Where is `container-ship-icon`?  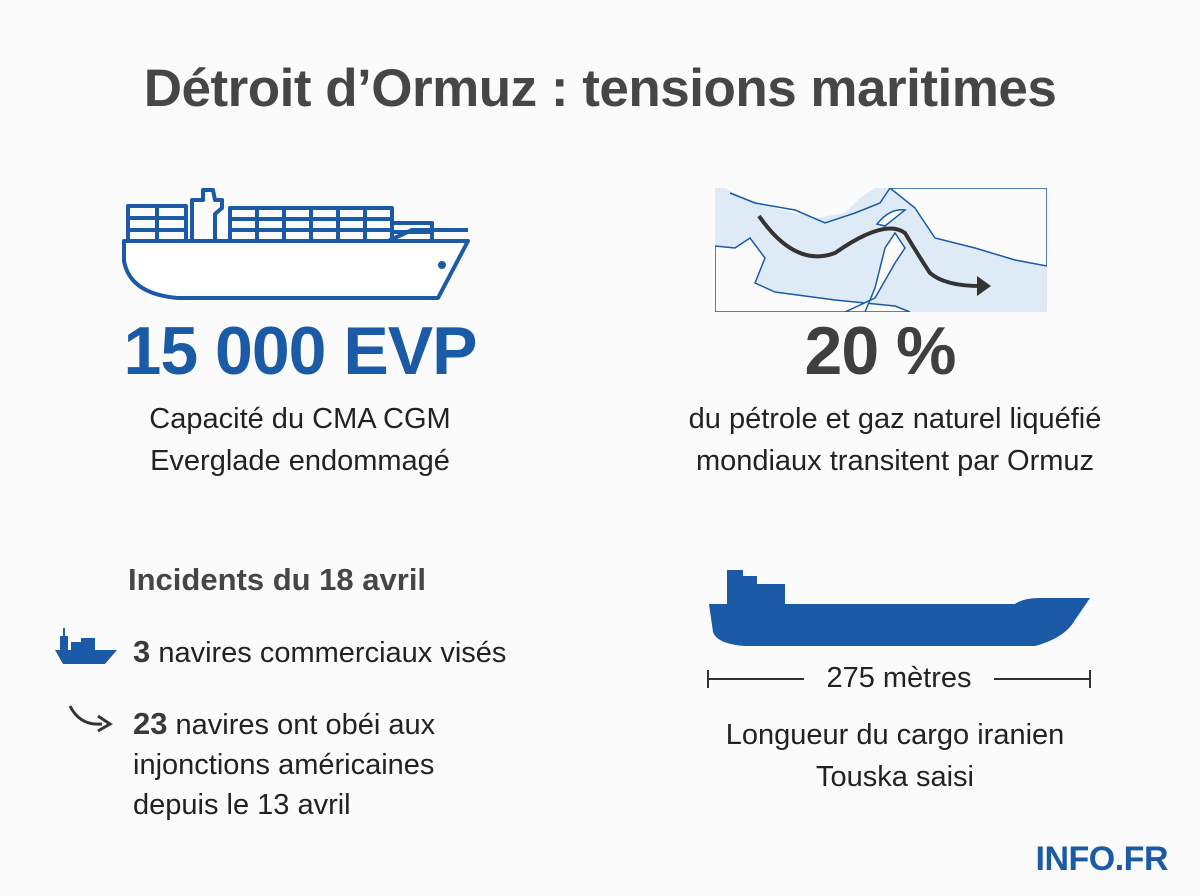
container-ship-icon is located at coordinates (296, 244).